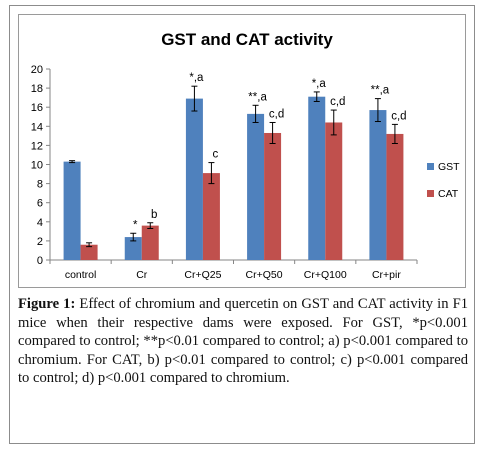 This screenshot has height=449, width=484. What do you see at coordinates (449, 167) in the screenshot?
I see `legend-label-gst: GST` at bounding box center [449, 167].